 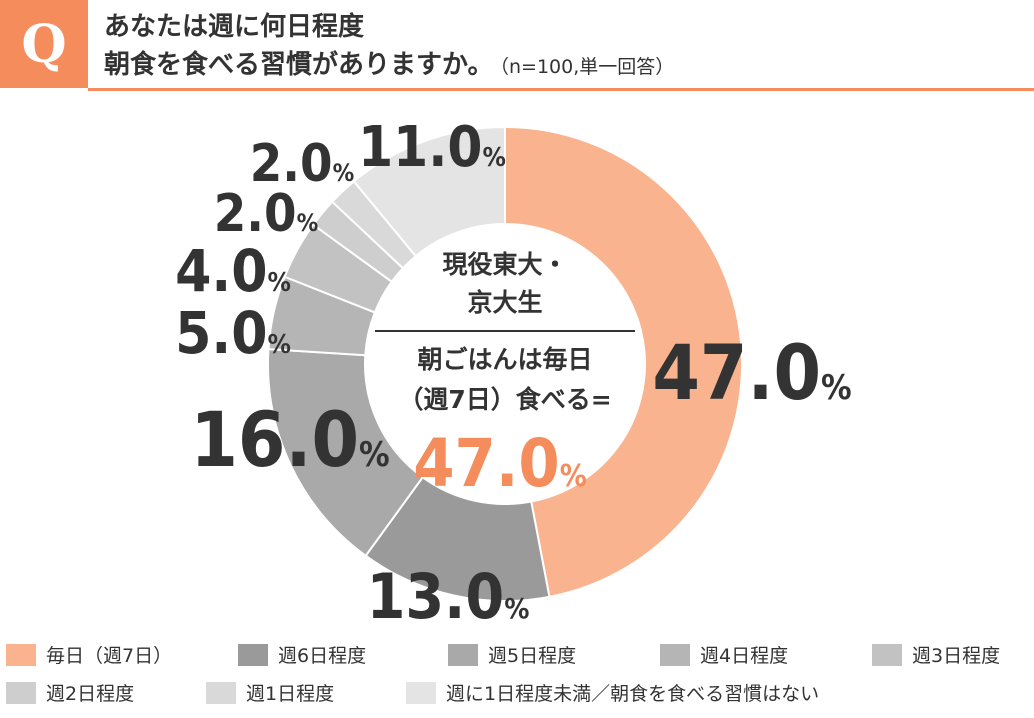 What do you see at coordinates (504, 302) in the screenshot?
I see `center-line-2: 京大生` at bounding box center [504, 302].